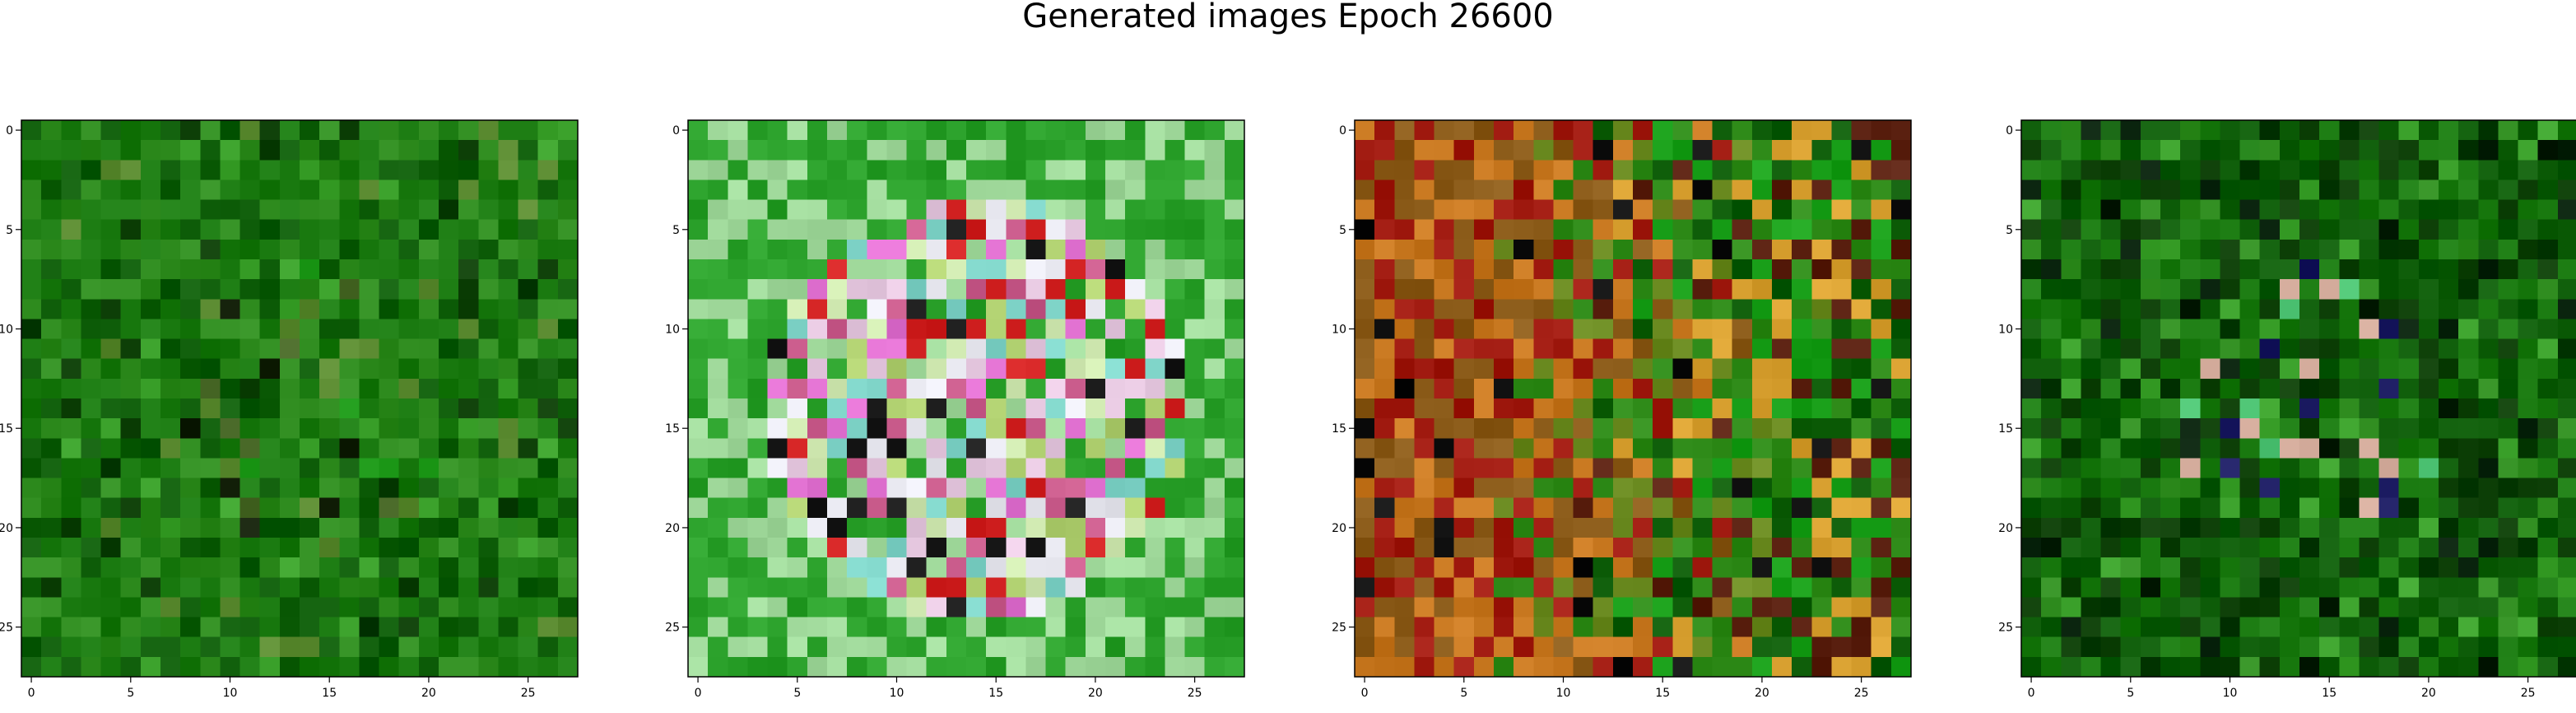 This screenshot has width=2576, height=713. I want to click on figure-title: Generated images Epoch 26600, so click(1288, 17).